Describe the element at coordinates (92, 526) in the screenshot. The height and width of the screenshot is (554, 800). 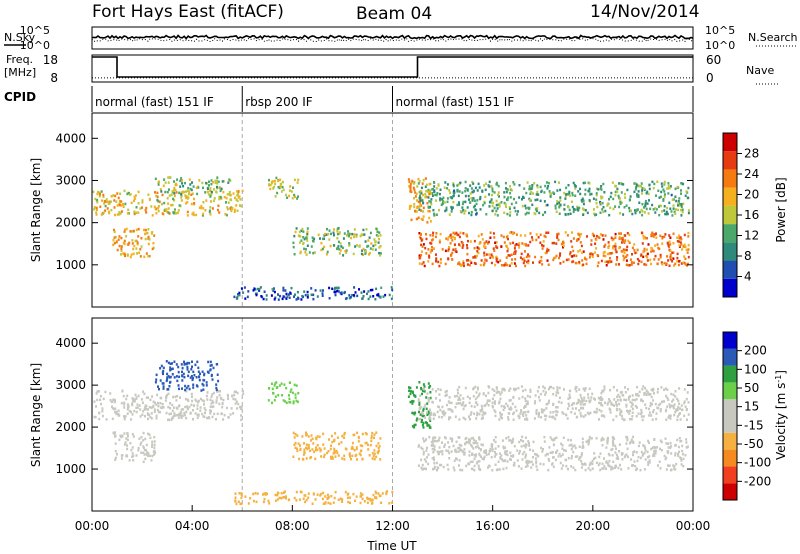
I see `x-tick-label: 00:00` at that location.